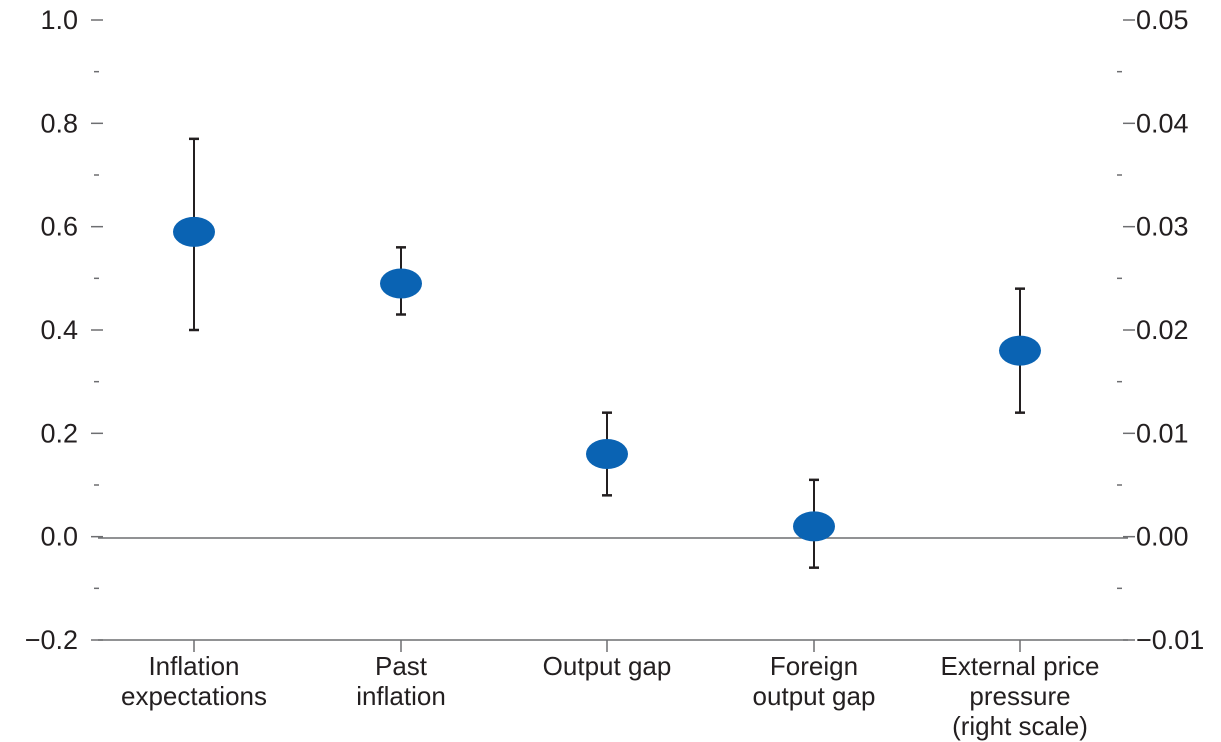 This screenshot has width=1221, height=742. I want to click on left-tick-label: 0.2, so click(59, 433).